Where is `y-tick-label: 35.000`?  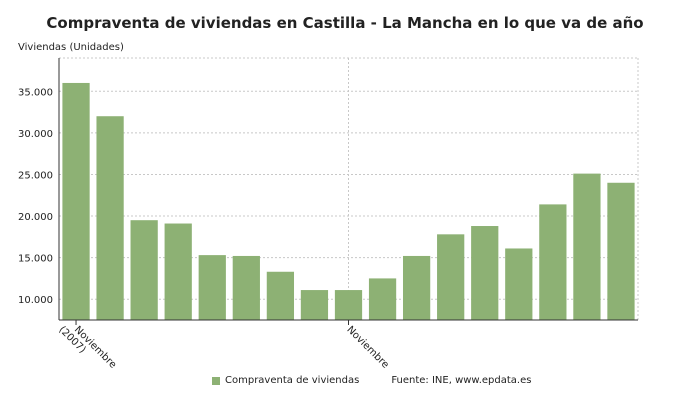 y-tick-label: 35.000 is located at coordinates (35, 92).